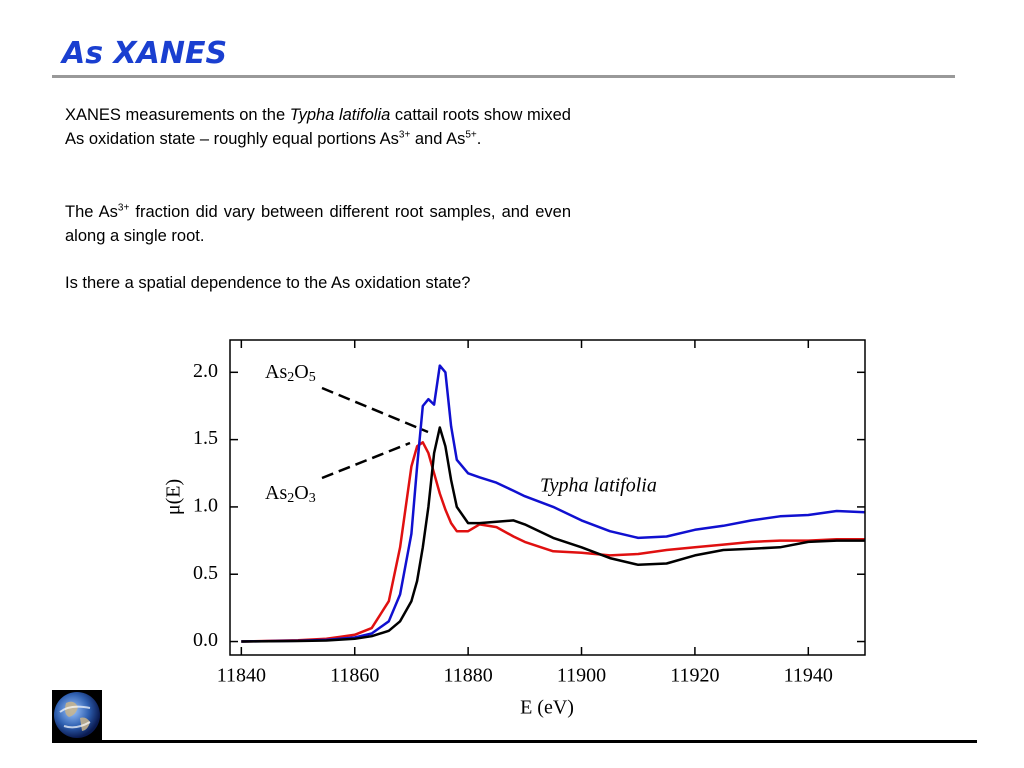 The height and width of the screenshot is (768, 1024). What do you see at coordinates (438, 139) in the screenshot?
I see `text: and As` at bounding box center [438, 139].